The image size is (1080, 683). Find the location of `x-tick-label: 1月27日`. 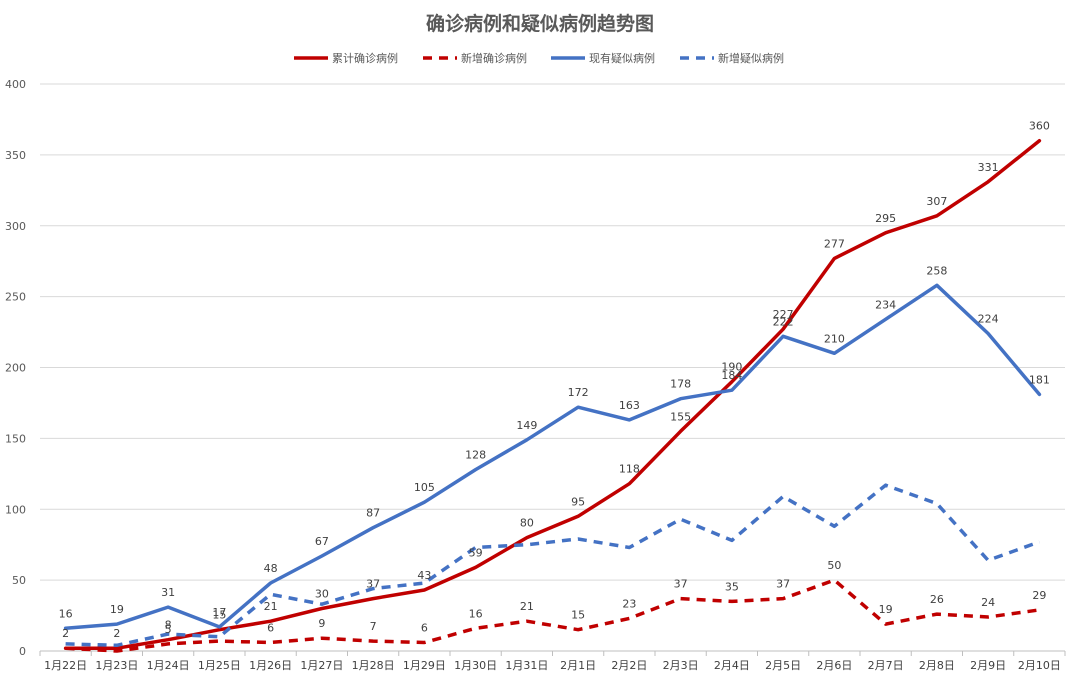

x-tick-label: 1月27日 is located at coordinates (321, 665).